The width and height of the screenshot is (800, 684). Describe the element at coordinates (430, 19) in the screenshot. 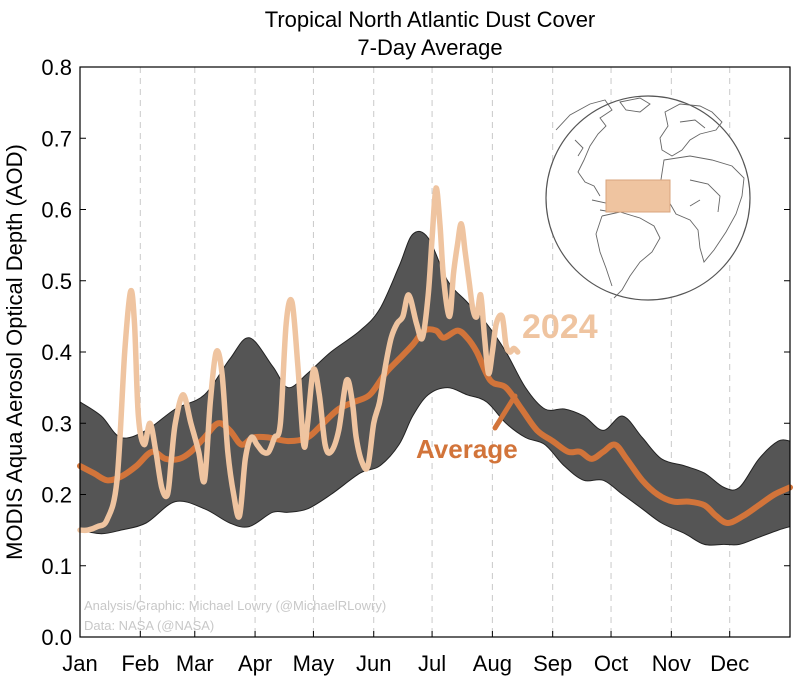

I see `chart-title: Tropical North Atlantic Dust Cover` at that location.